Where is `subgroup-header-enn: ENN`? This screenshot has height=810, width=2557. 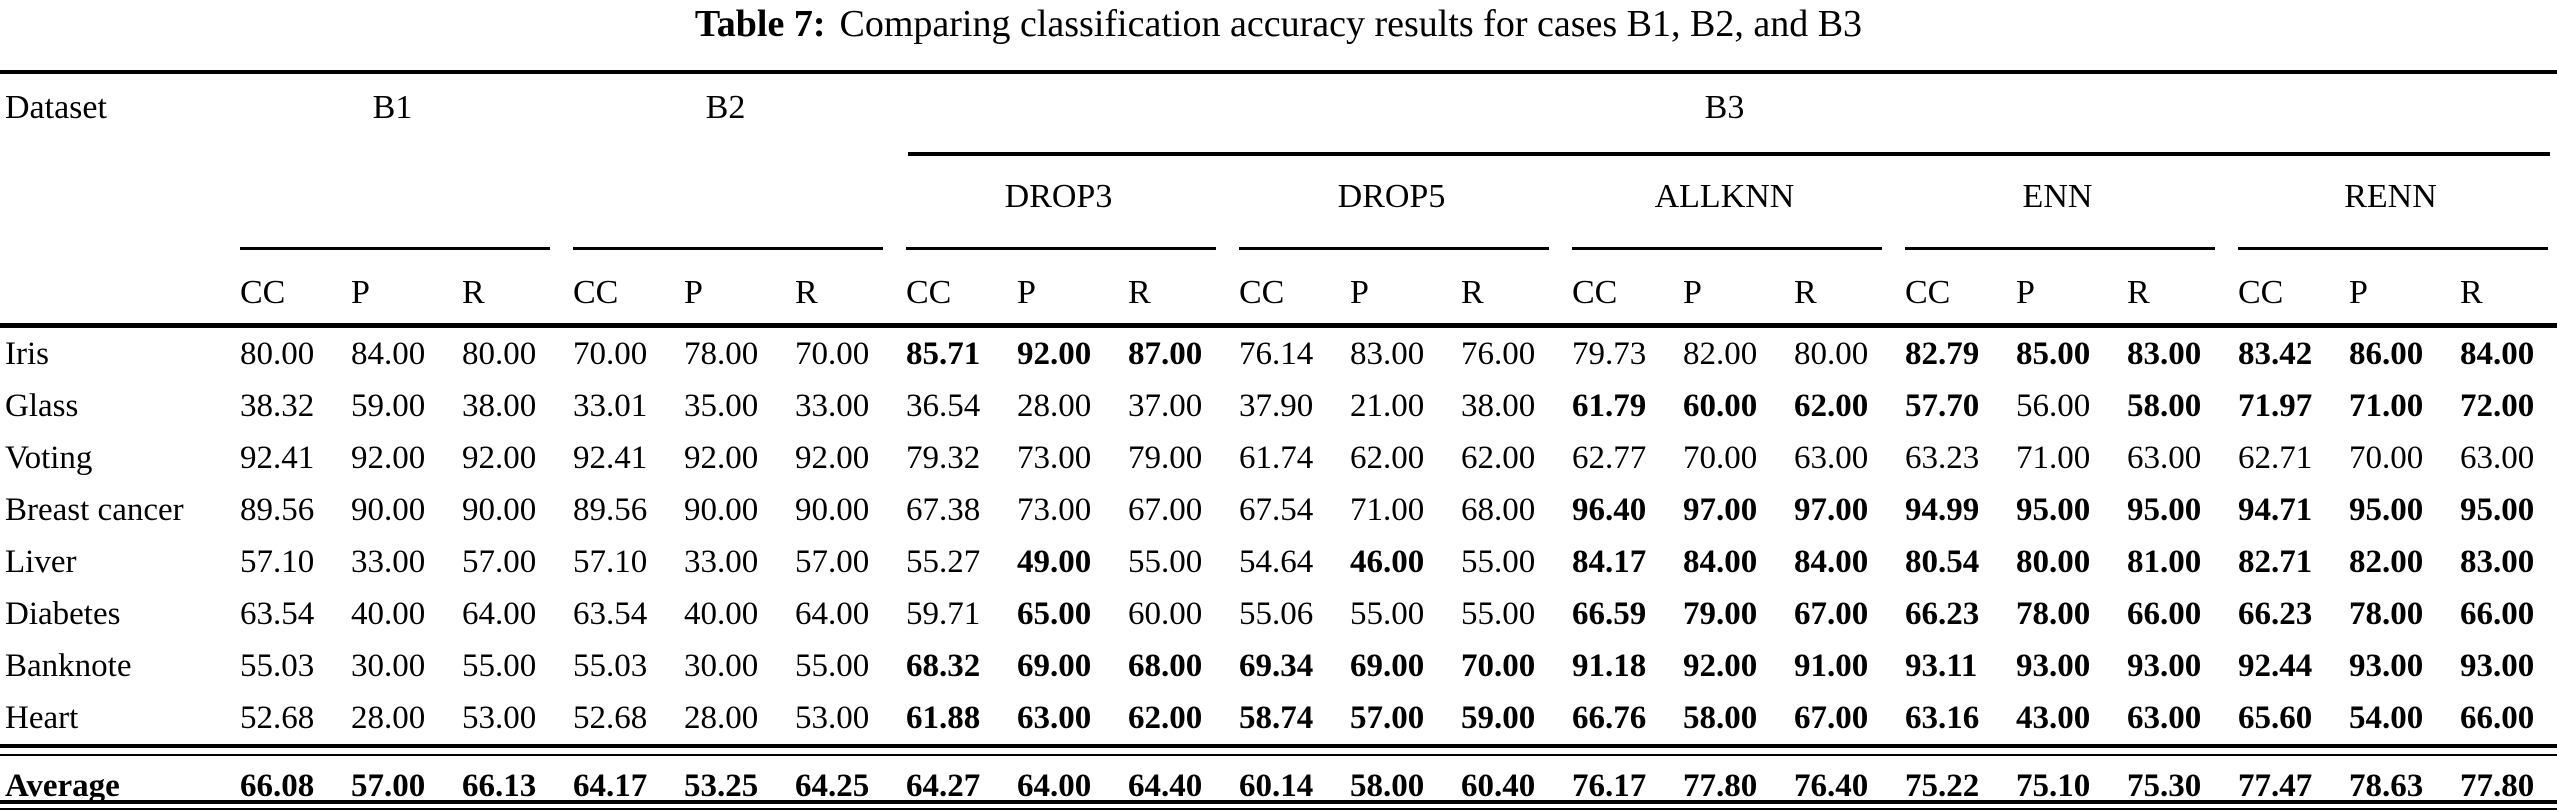 subgroup-header-enn: ENN is located at coordinates (2057, 196).